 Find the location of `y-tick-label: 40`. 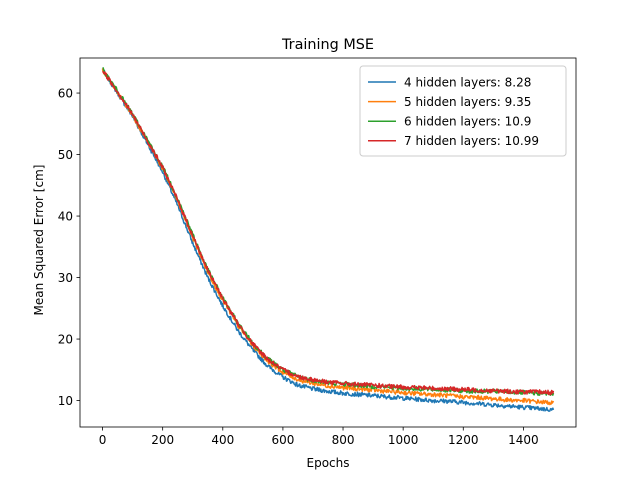

y-tick-label: 40 is located at coordinates (65, 216).